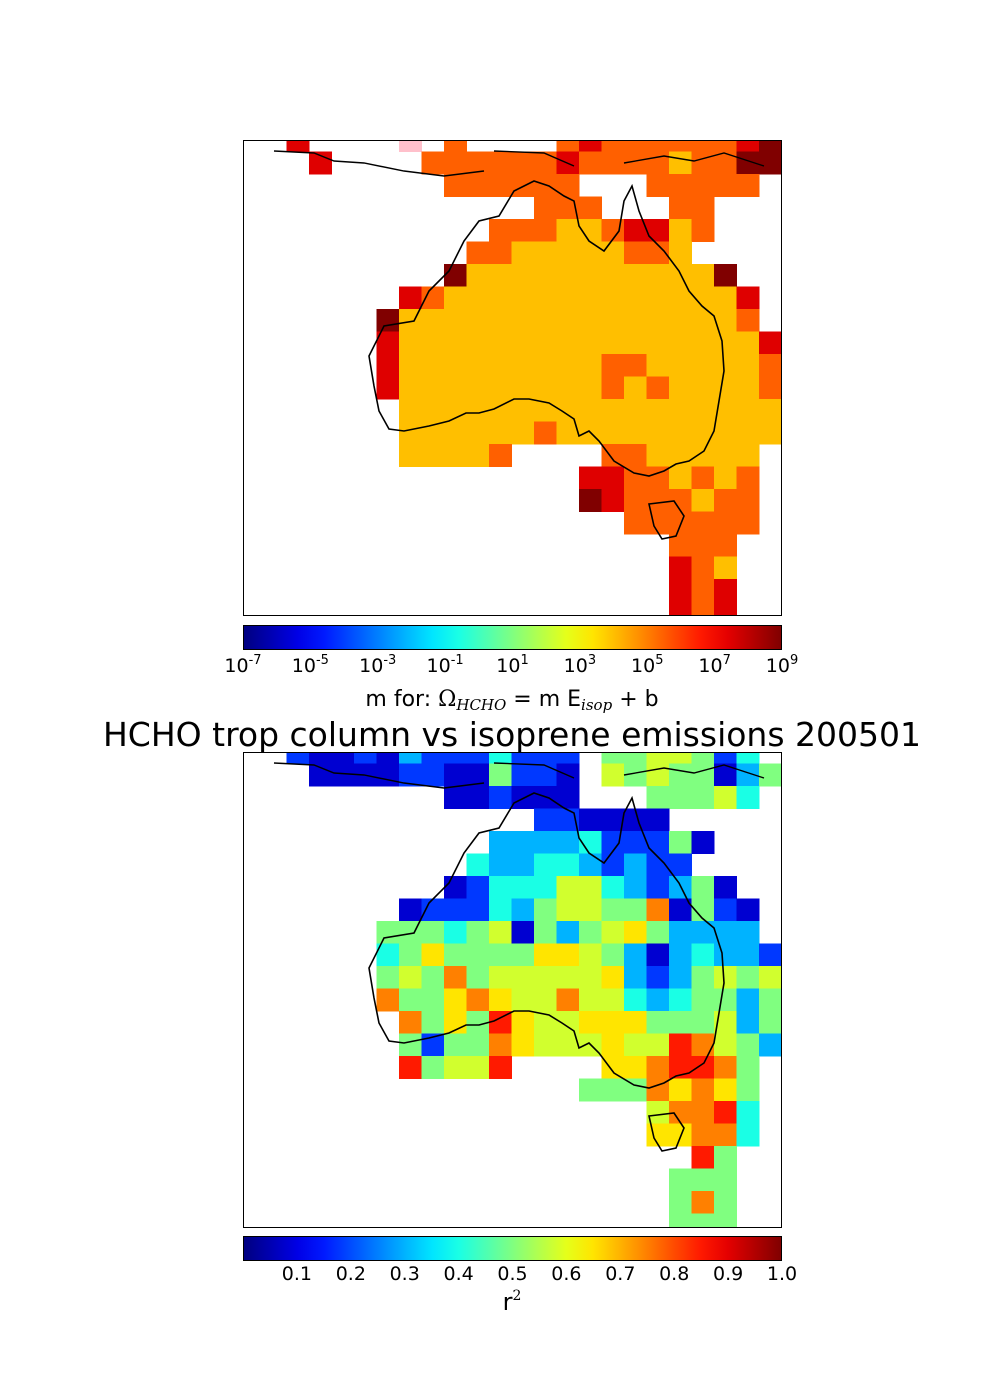 The height and width of the screenshot is (1400, 1000). Describe the element at coordinates (544, 699) in the screenshot. I see `label-mid: = m E` at that location.